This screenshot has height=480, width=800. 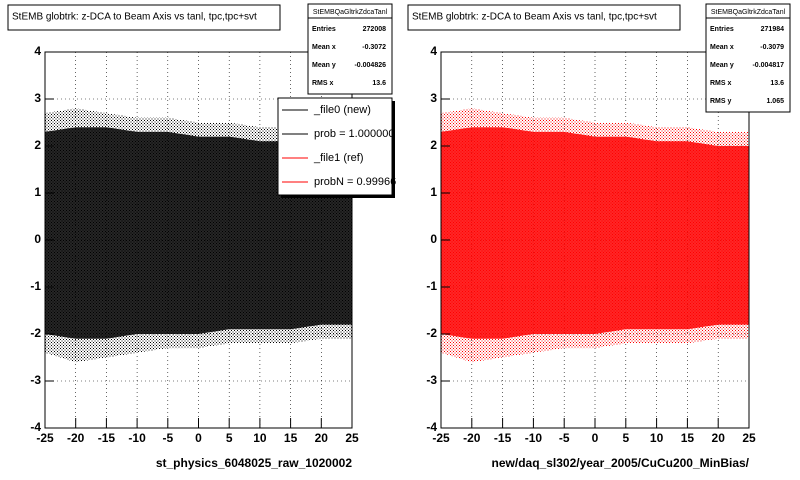 What do you see at coordinates (775, 101) in the screenshot?
I see `stats-value: 1.065` at bounding box center [775, 101].